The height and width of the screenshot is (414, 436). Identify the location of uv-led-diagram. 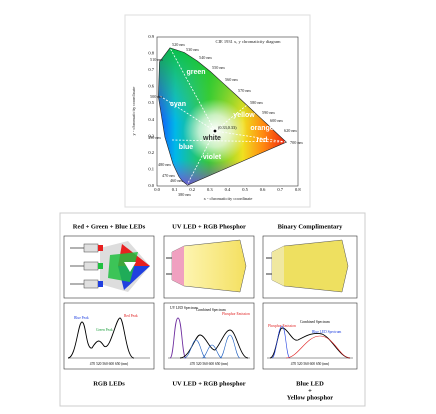
(209, 267).